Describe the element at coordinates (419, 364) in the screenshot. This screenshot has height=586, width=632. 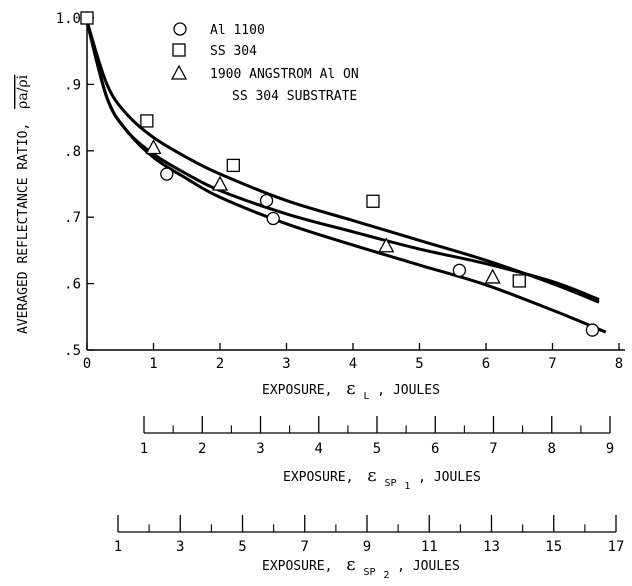
I see `x-tick-label: 5` at that location.